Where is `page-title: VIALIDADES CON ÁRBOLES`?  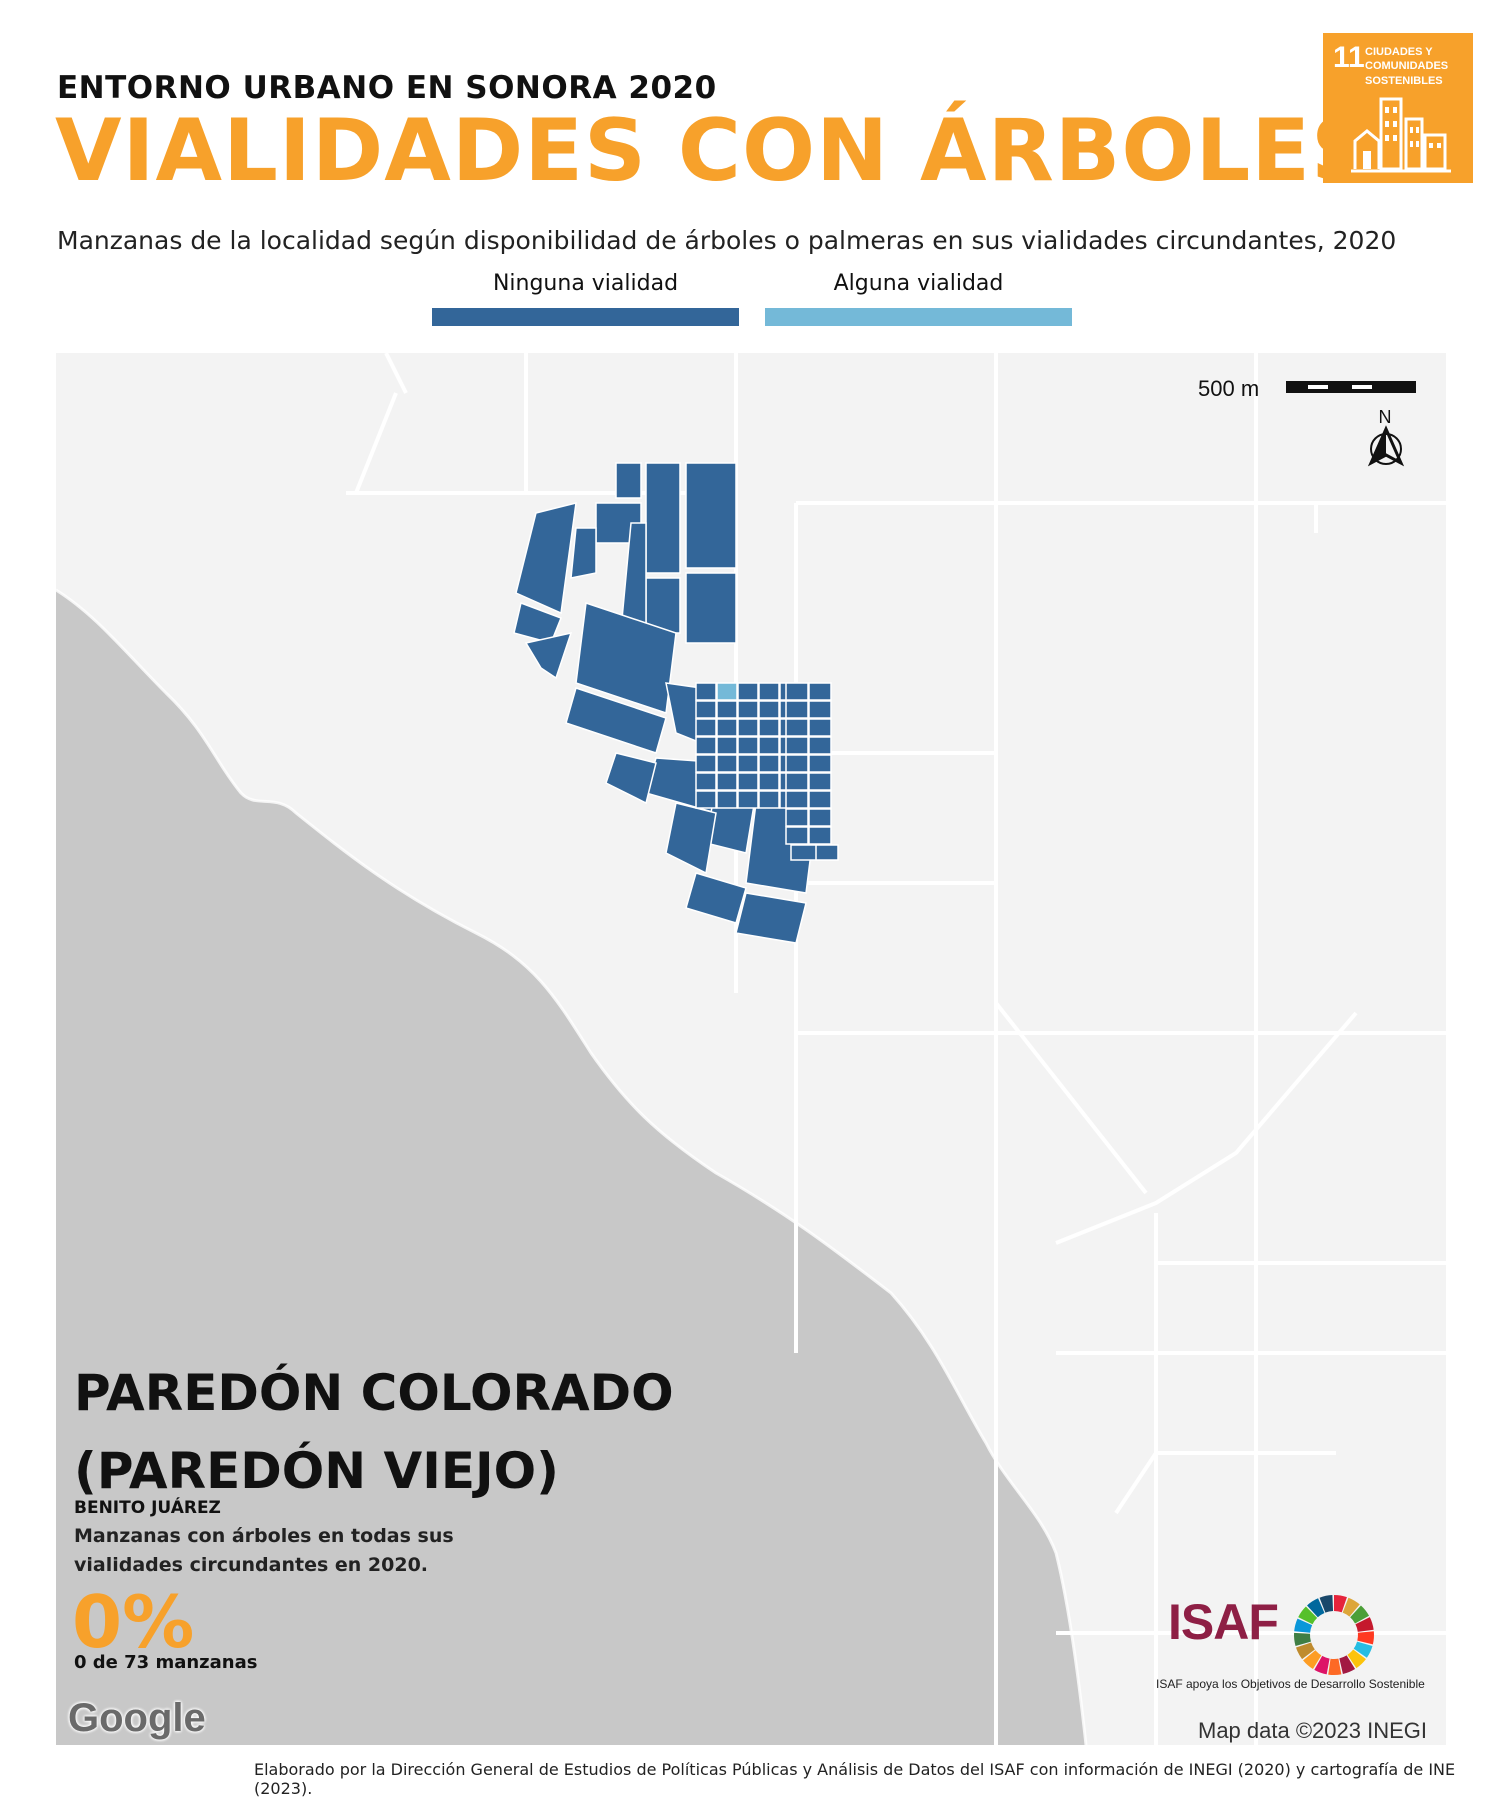 page-title: VIALIDADES CON ÁRBOLES is located at coordinates (714, 151).